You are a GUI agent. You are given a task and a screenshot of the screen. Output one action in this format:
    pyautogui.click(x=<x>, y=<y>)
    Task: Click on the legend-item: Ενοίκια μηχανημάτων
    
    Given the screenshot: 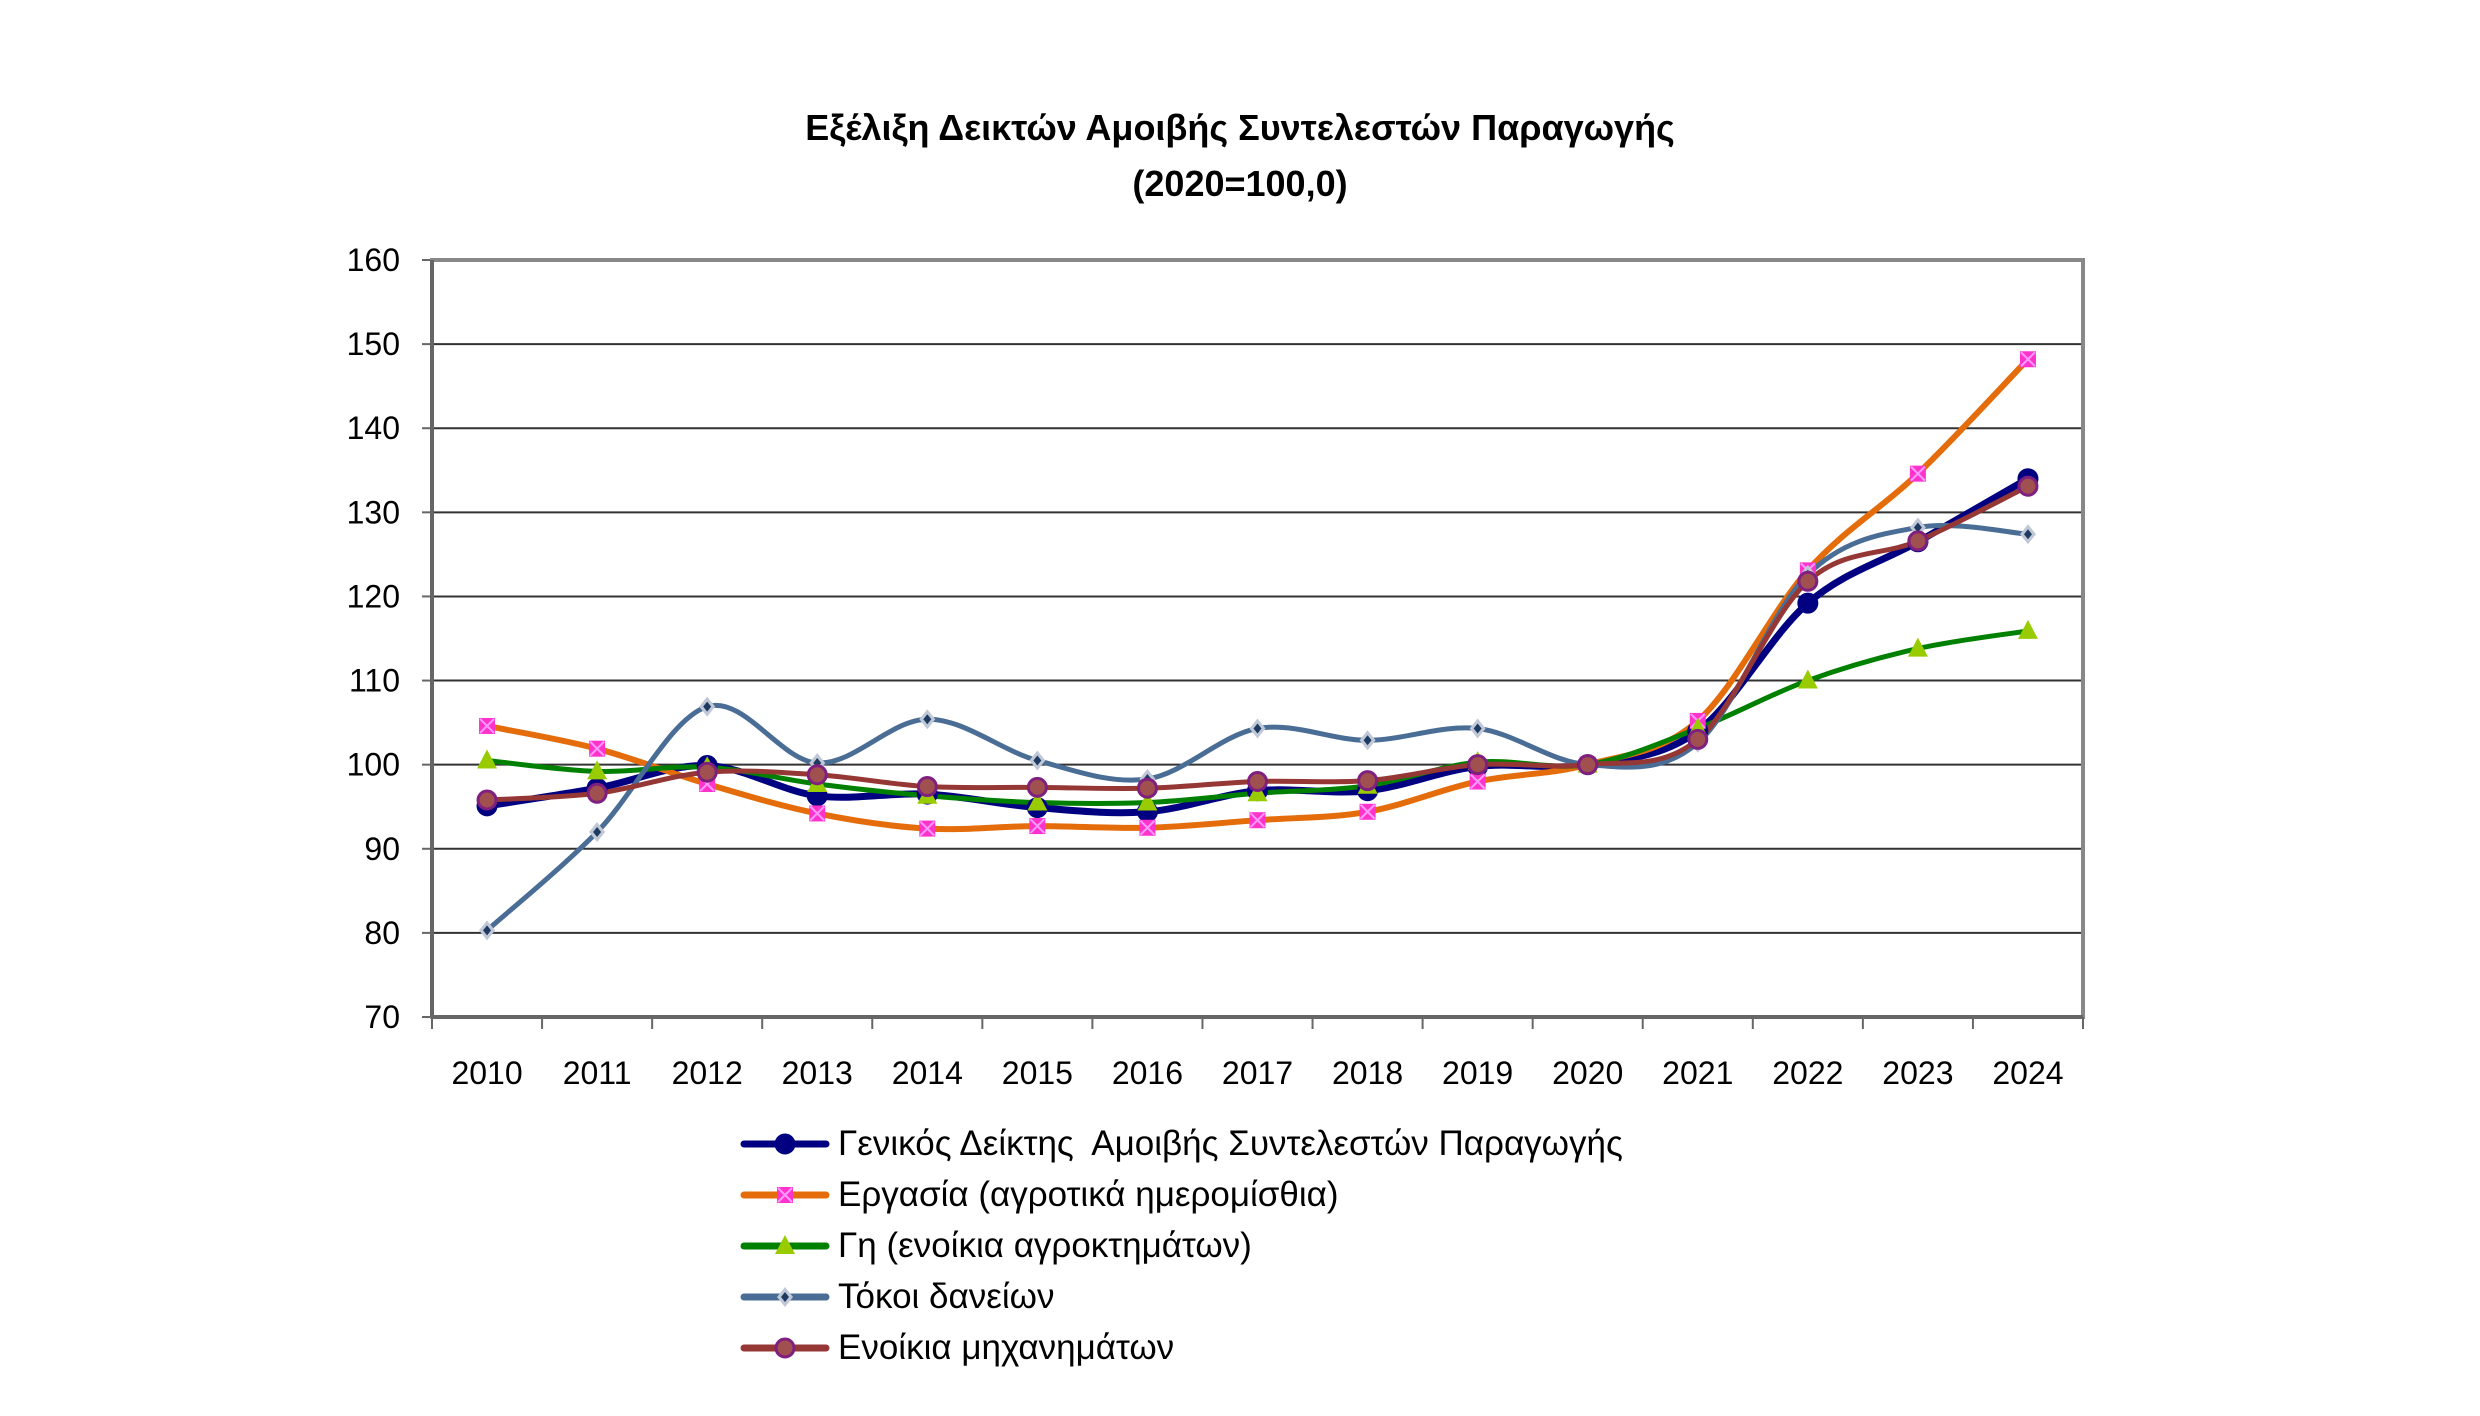 What is the action you would take?
    pyautogui.click(x=1181, y=1347)
    